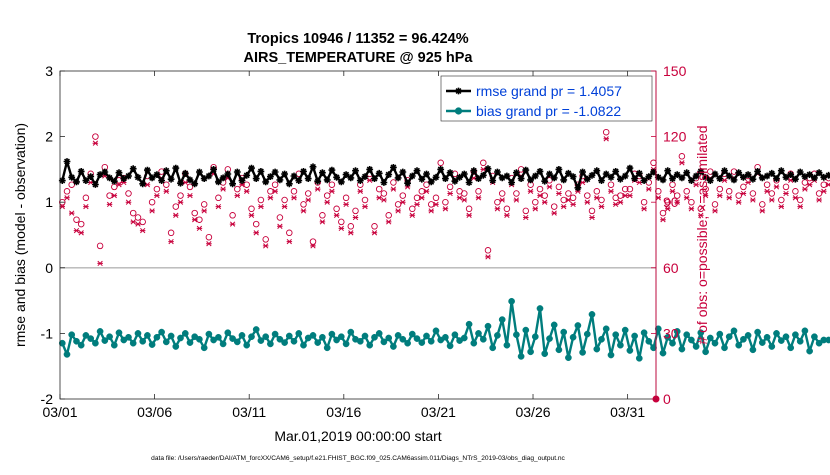  I want to click on y-left-tick-label: 1, so click(49, 202).